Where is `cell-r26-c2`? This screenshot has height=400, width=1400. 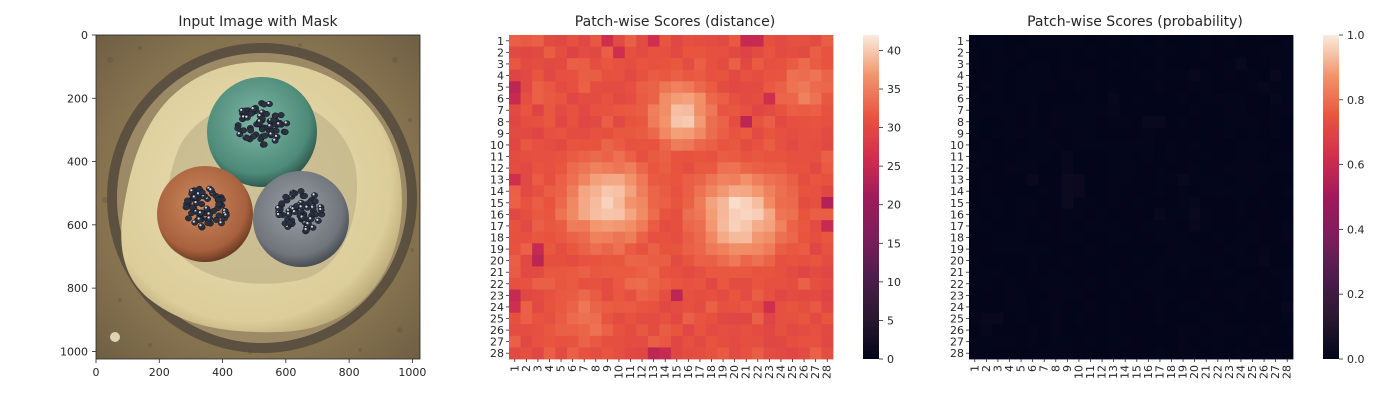
cell-r26-c2 is located at coordinates (526, 330).